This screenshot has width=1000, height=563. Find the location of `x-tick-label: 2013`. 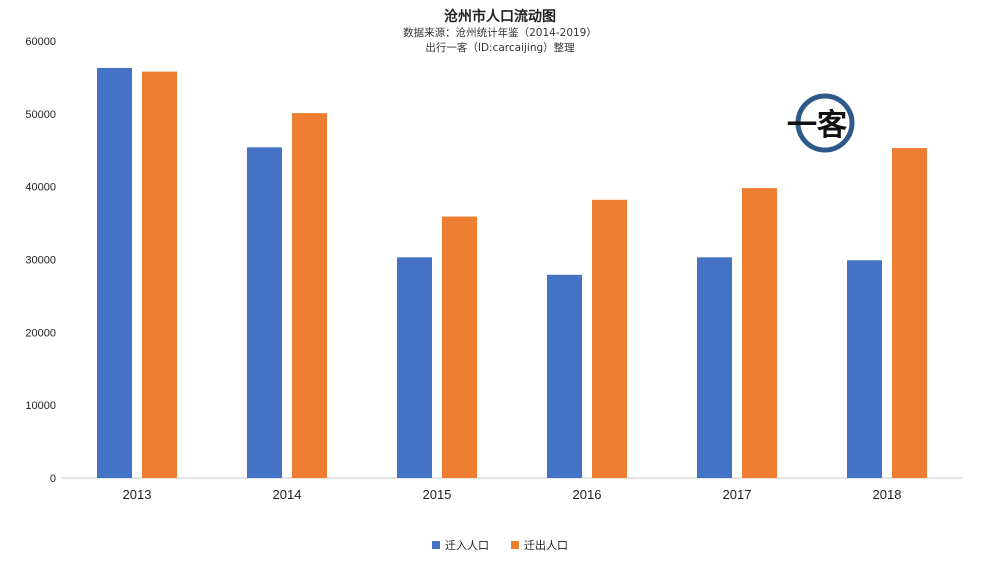

x-tick-label: 2013 is located at coordinates (137, 494).